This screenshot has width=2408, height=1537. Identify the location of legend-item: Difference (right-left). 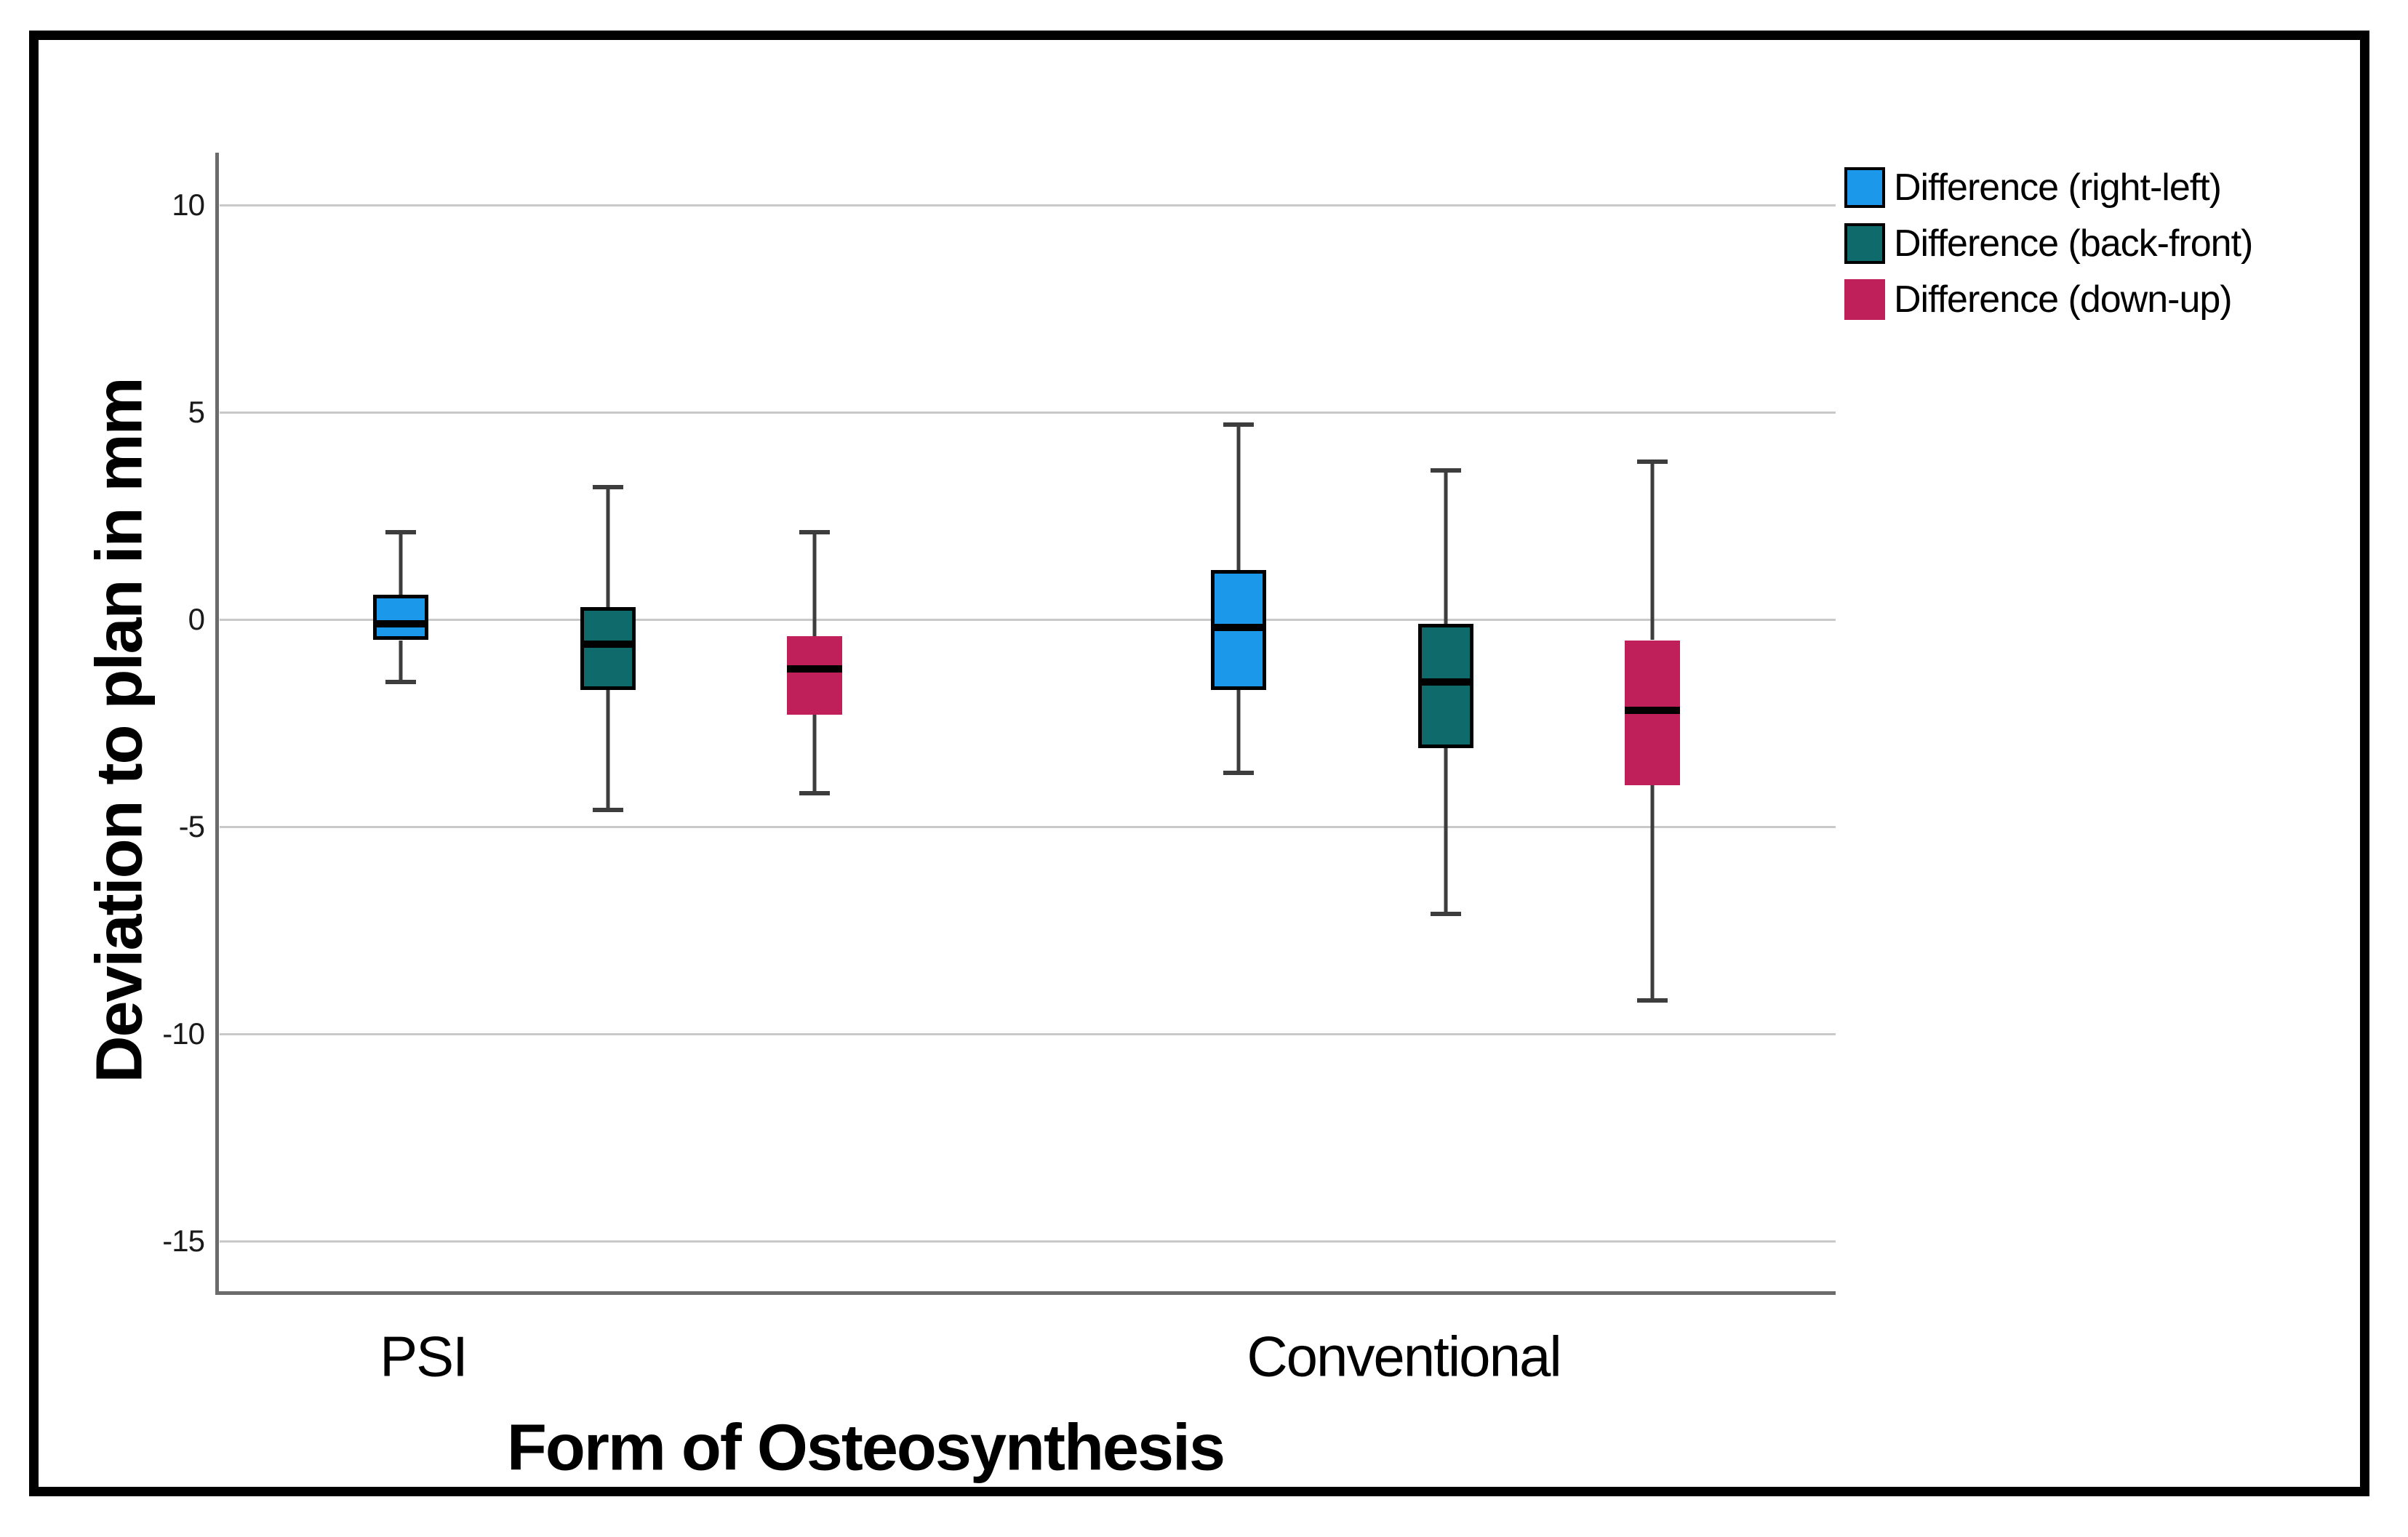
(2033, 187).